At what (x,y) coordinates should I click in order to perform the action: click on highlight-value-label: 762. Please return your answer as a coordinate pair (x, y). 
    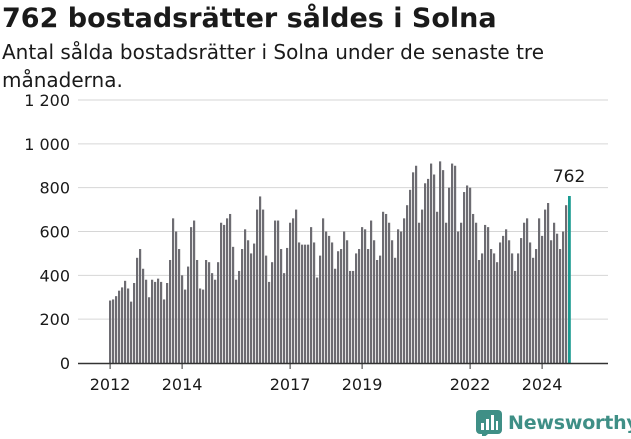
    Looking at the image, I should click on (569, 177).